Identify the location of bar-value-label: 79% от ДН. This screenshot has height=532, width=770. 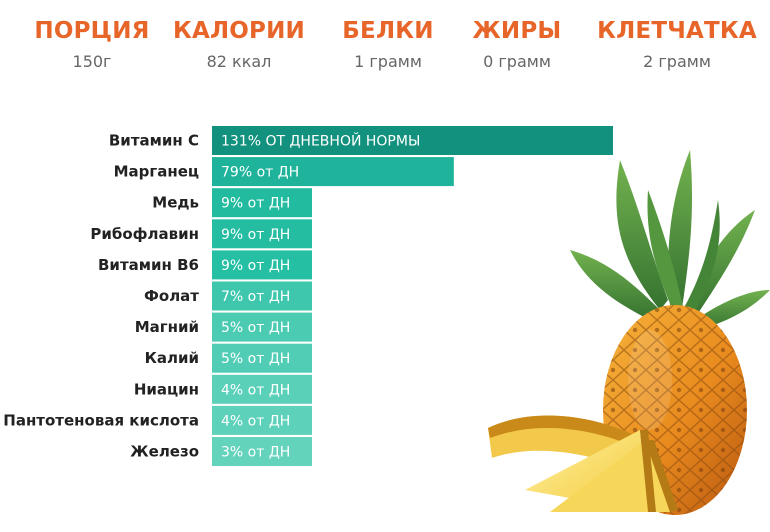
(260, 173).